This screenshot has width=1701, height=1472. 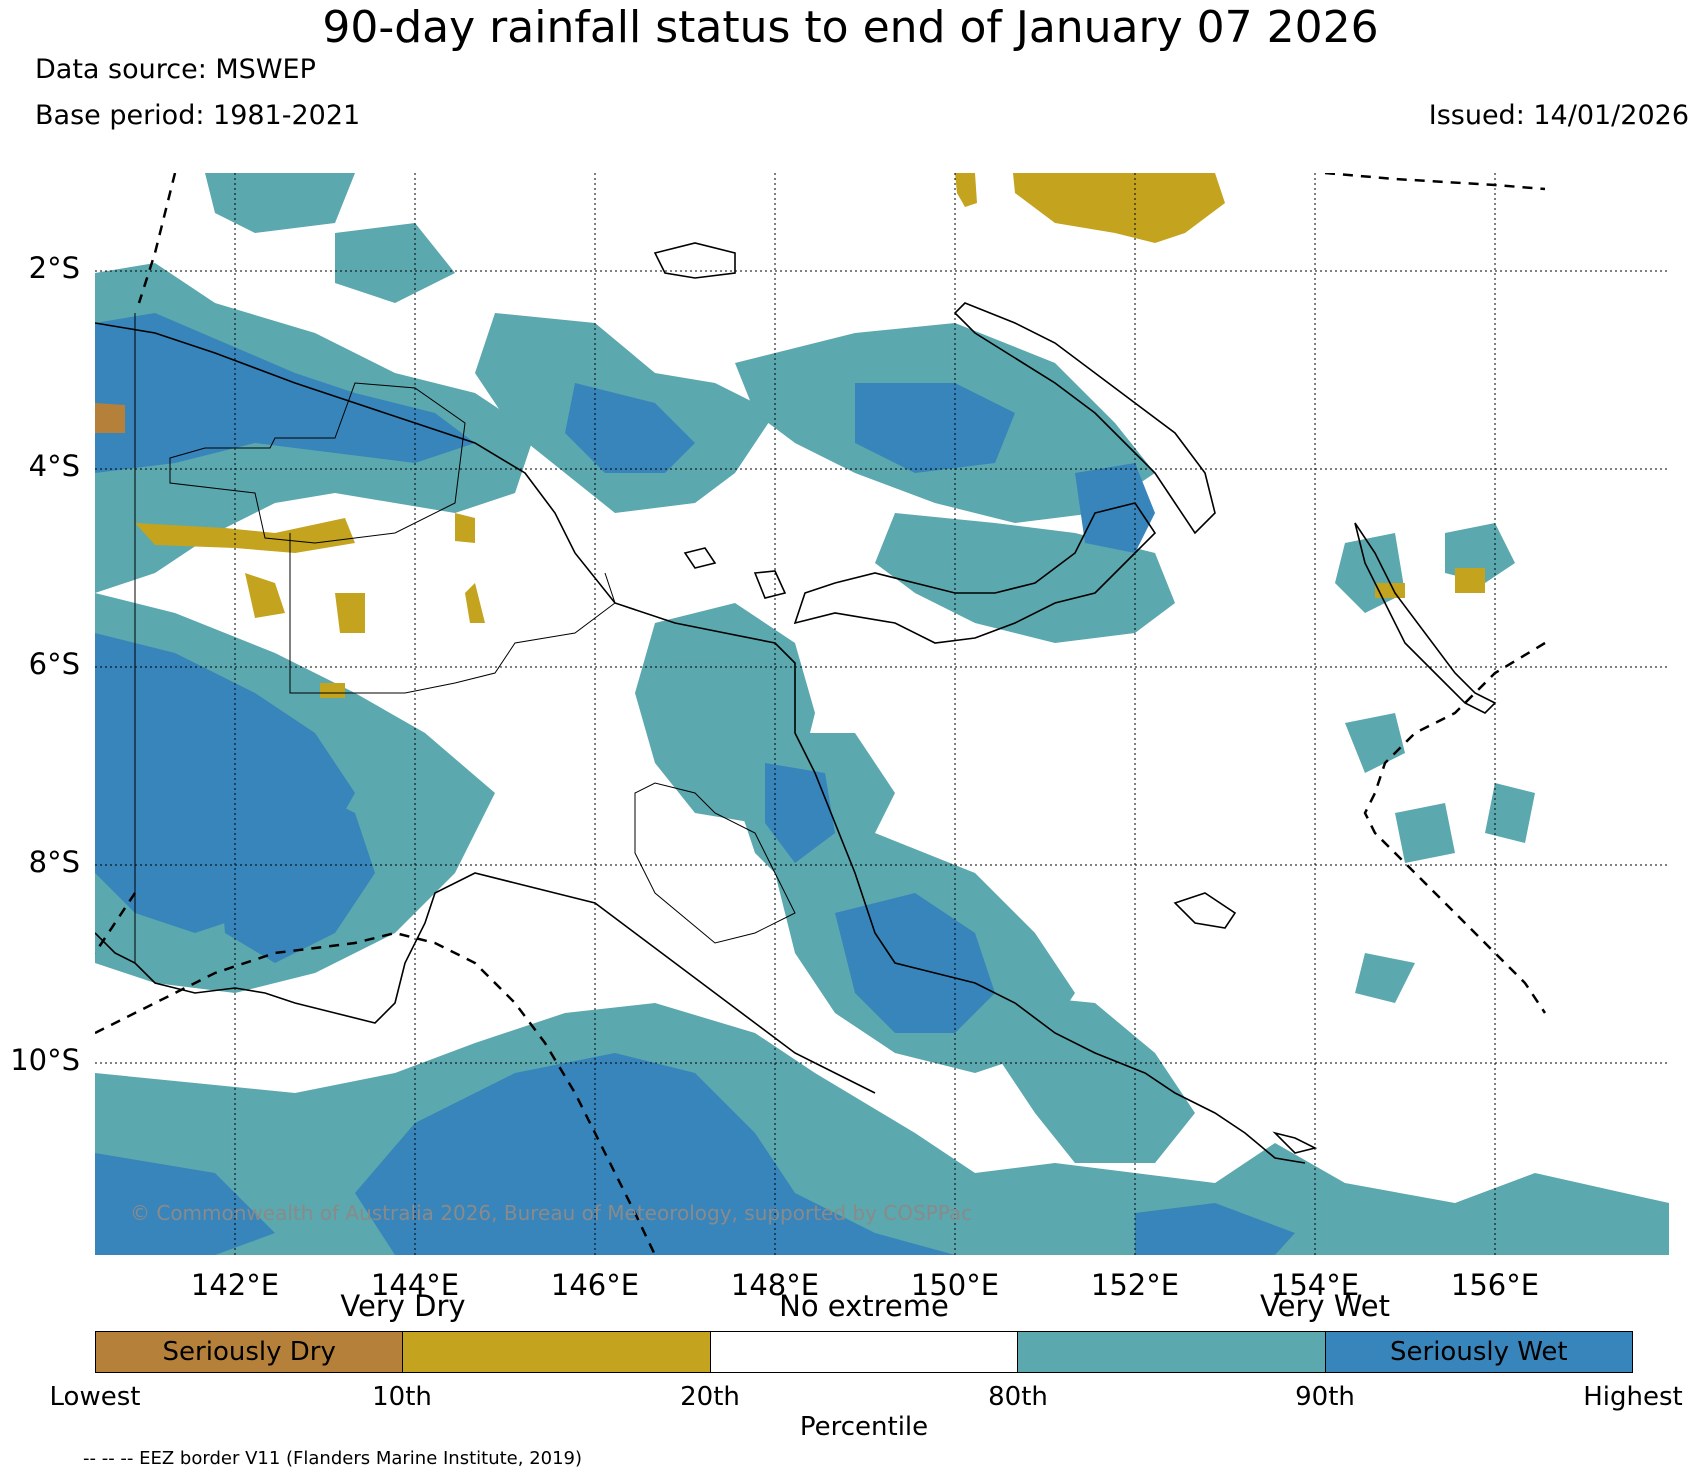 What do you see at coordinates (54, 664) in the screenshot?
I see `lat-label-6s: 6°S` at bounding box center [54, 664].